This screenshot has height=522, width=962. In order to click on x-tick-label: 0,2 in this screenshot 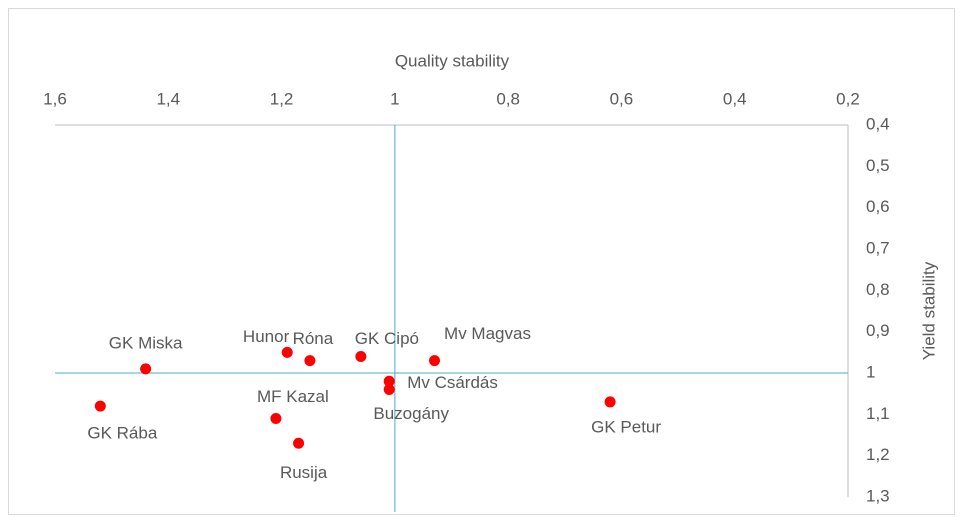, I will do `click(848, 98)`.